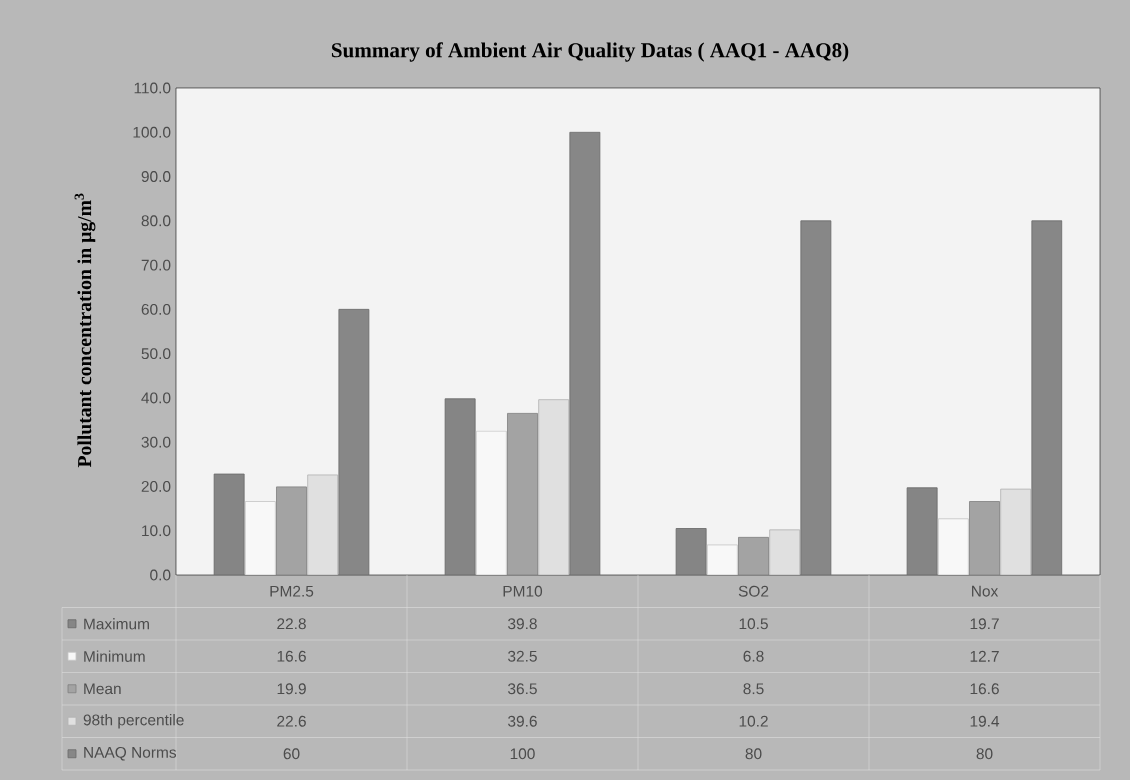 The image size is (1130, 780). I want to click on data-label: 32.5, so click(522, 656).